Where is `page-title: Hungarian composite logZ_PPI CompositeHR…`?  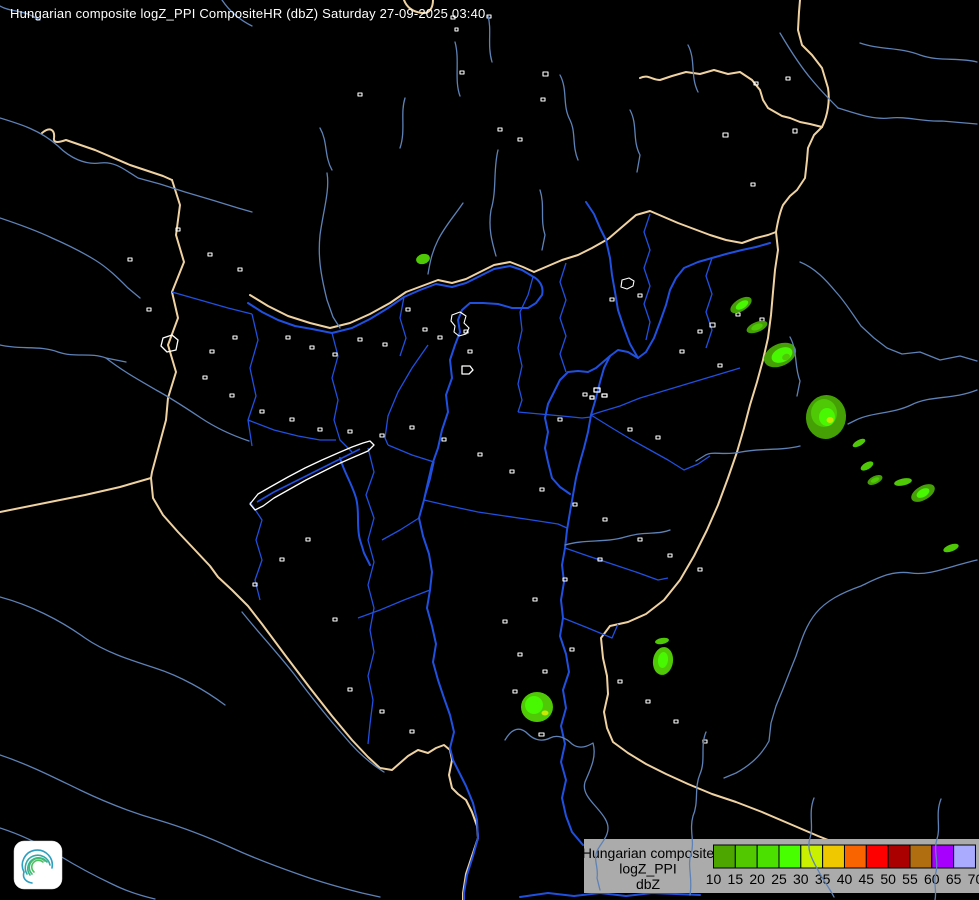 page-title: Hungarian composite logZ_PPI CompositeHR… is located at coordinates (248, 13).